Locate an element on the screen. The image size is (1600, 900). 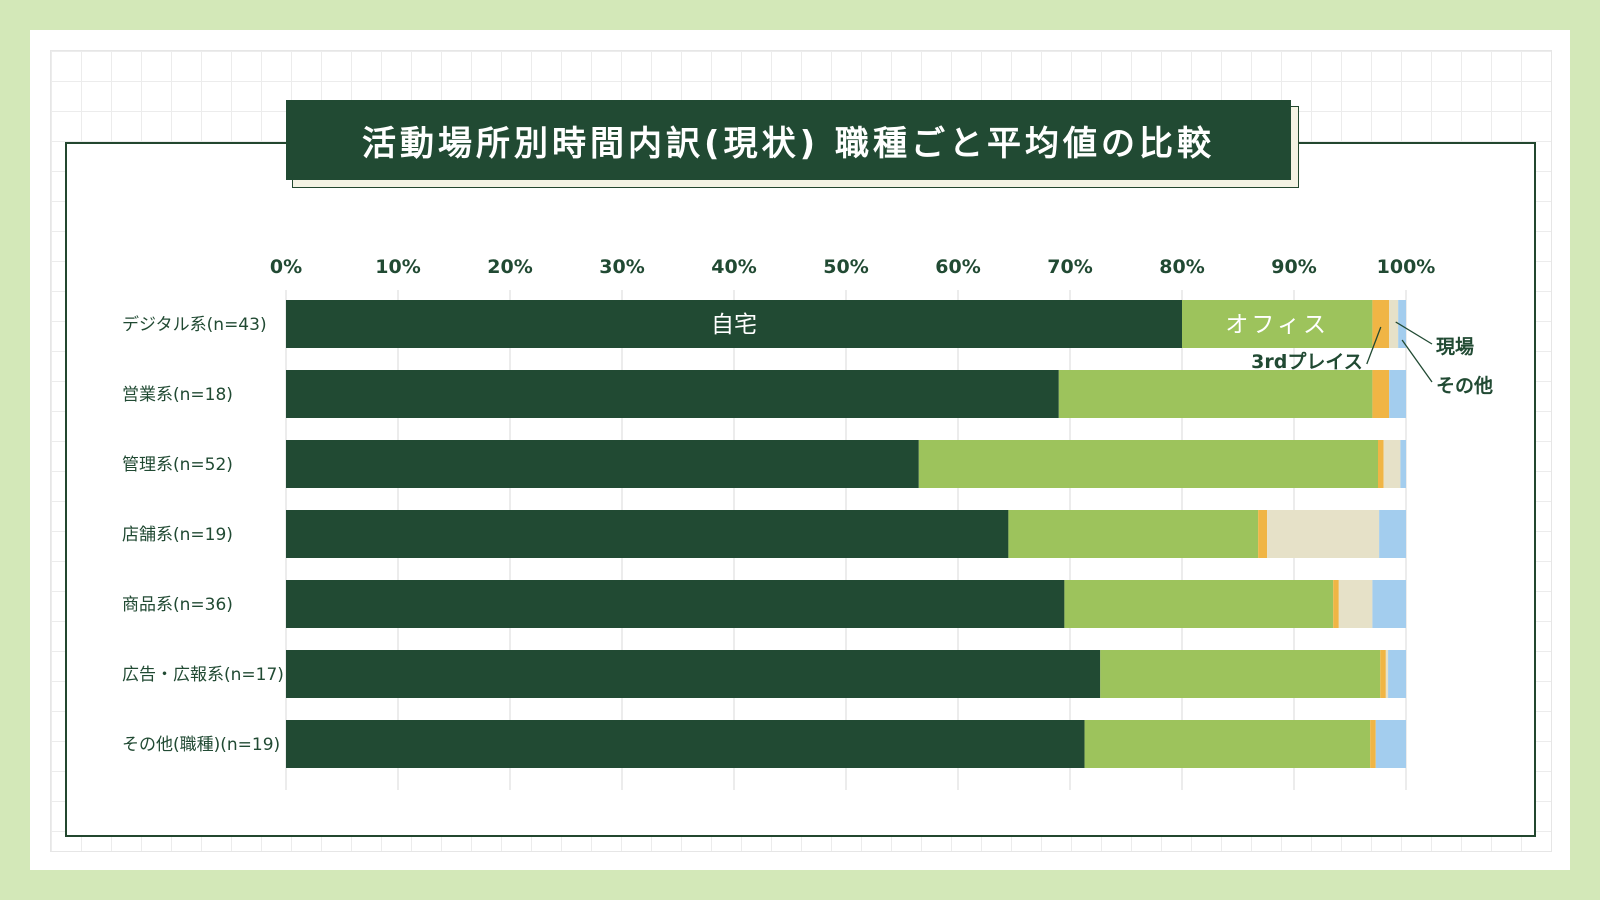
series-label-home: 自宅 is located at coordinates (734, 325).